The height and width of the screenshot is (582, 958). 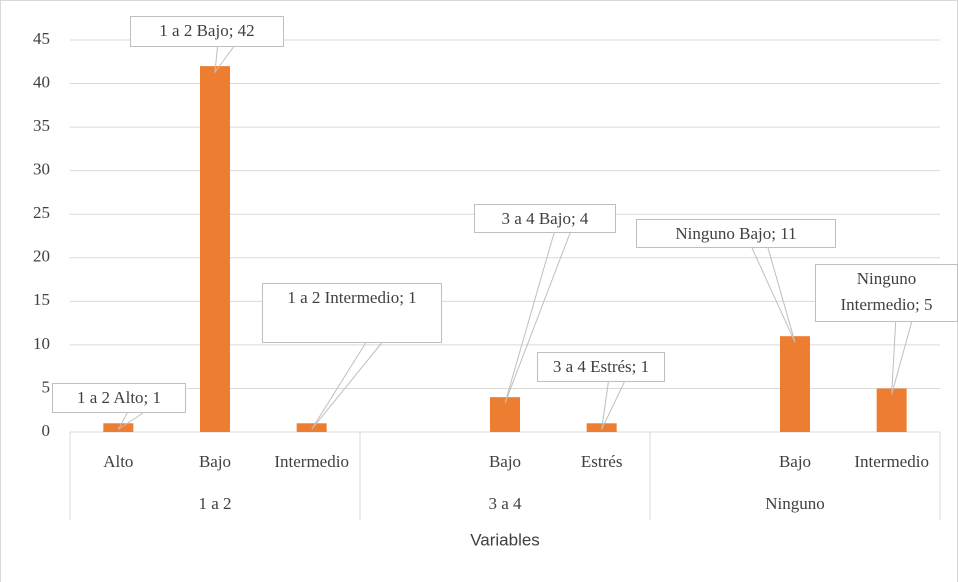 I want to click on y-tick-label: 40, so click(x=41, y=81).